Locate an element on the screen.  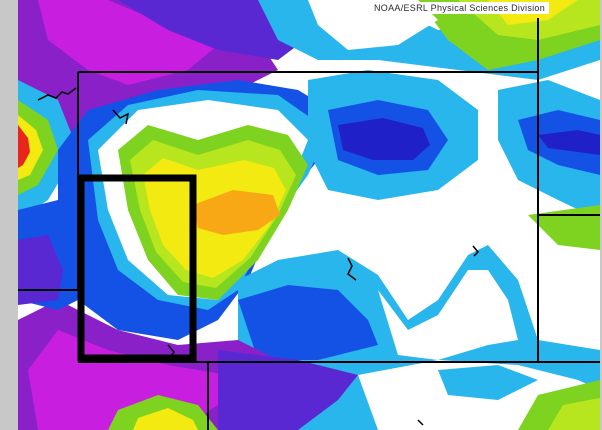
highlight-box is located at coordinates (137, 268).